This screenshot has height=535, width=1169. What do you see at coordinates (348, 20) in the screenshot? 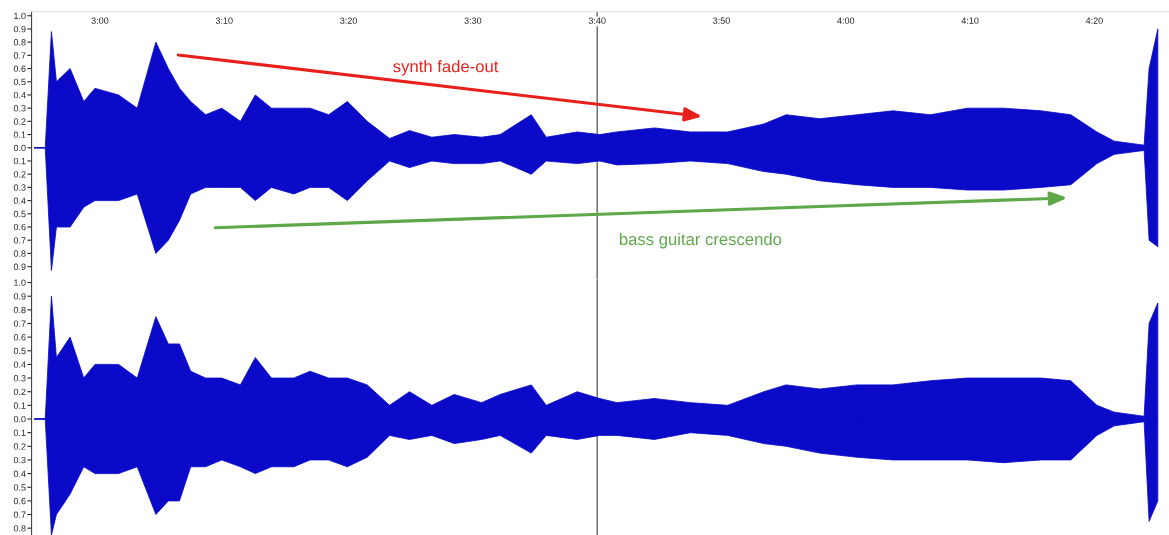
I see `x-tick-label: 3:20` at bounding box center [348, 20].